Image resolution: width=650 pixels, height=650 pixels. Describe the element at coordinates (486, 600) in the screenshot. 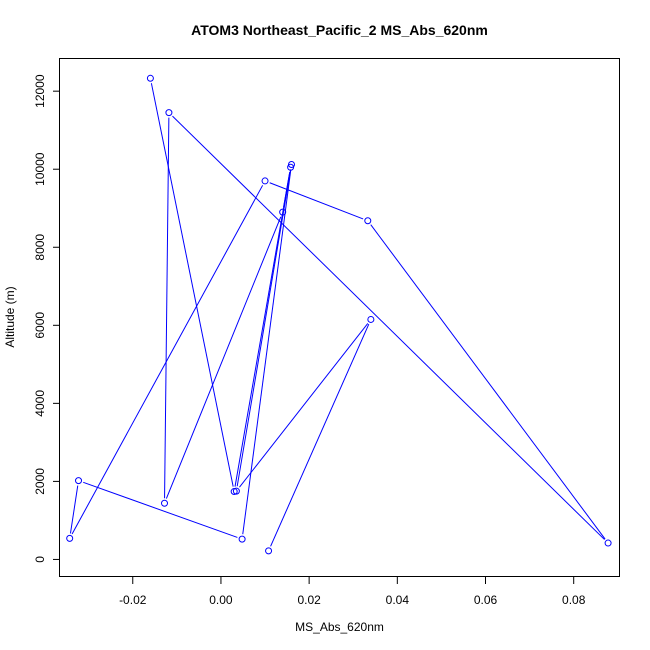

I see `x-tick-label: 0.06` at that location.